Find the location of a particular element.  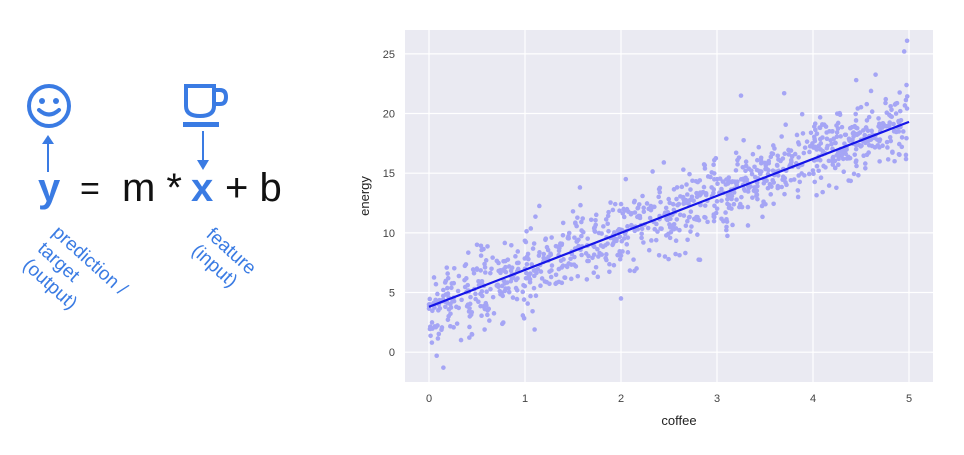

y-tick-label-5: 25 is located at coordinates (389, 55).